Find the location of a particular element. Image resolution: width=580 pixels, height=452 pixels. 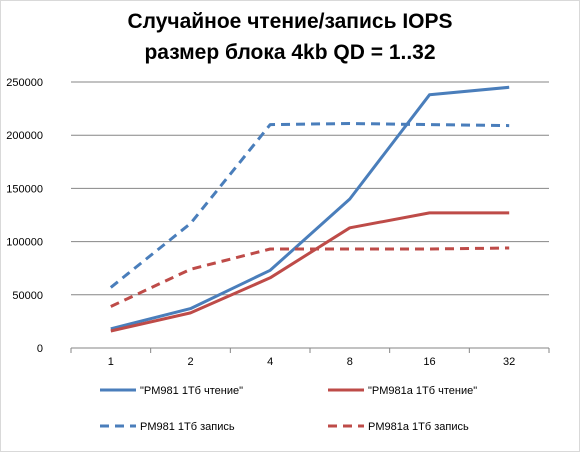

legend-label: "PM981a 1Тб чтение" is located at coordinates (422, 391).